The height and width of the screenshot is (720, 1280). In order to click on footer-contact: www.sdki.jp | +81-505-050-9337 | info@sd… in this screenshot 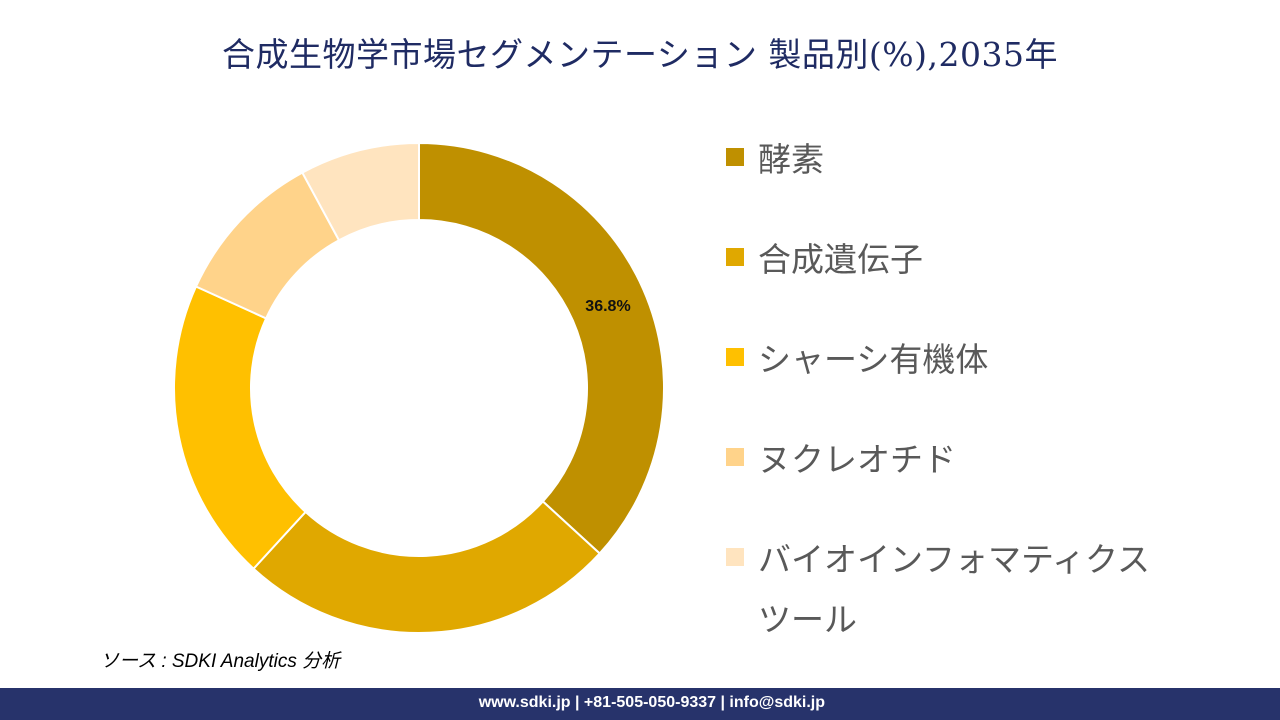, I will do `click(651, 702)`.